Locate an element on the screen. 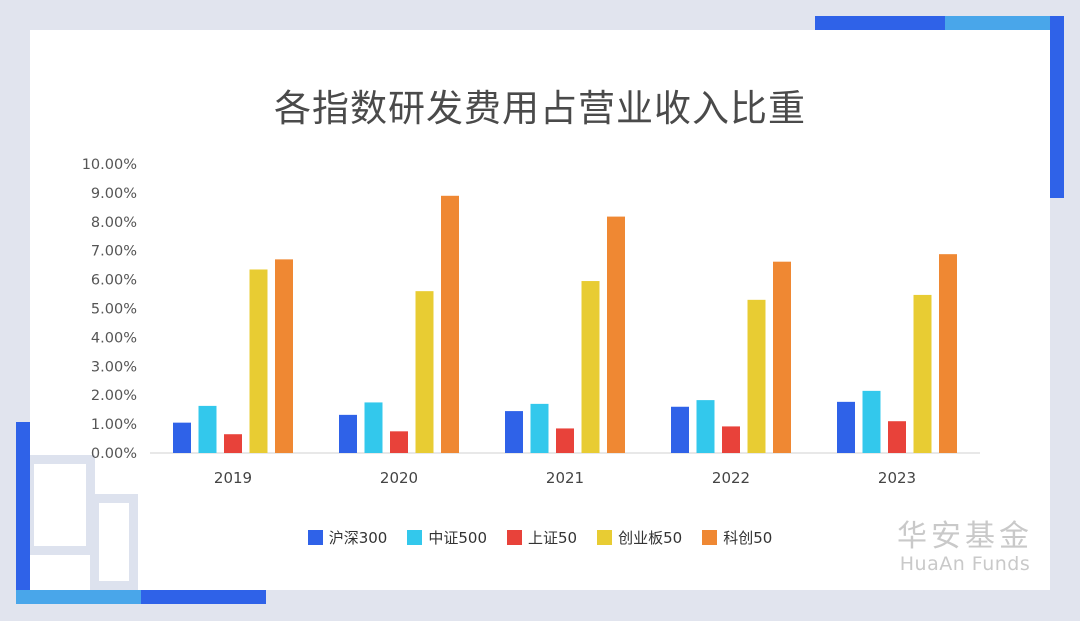  y-tick-label: 1.00% is located at coordinates (114, 425).